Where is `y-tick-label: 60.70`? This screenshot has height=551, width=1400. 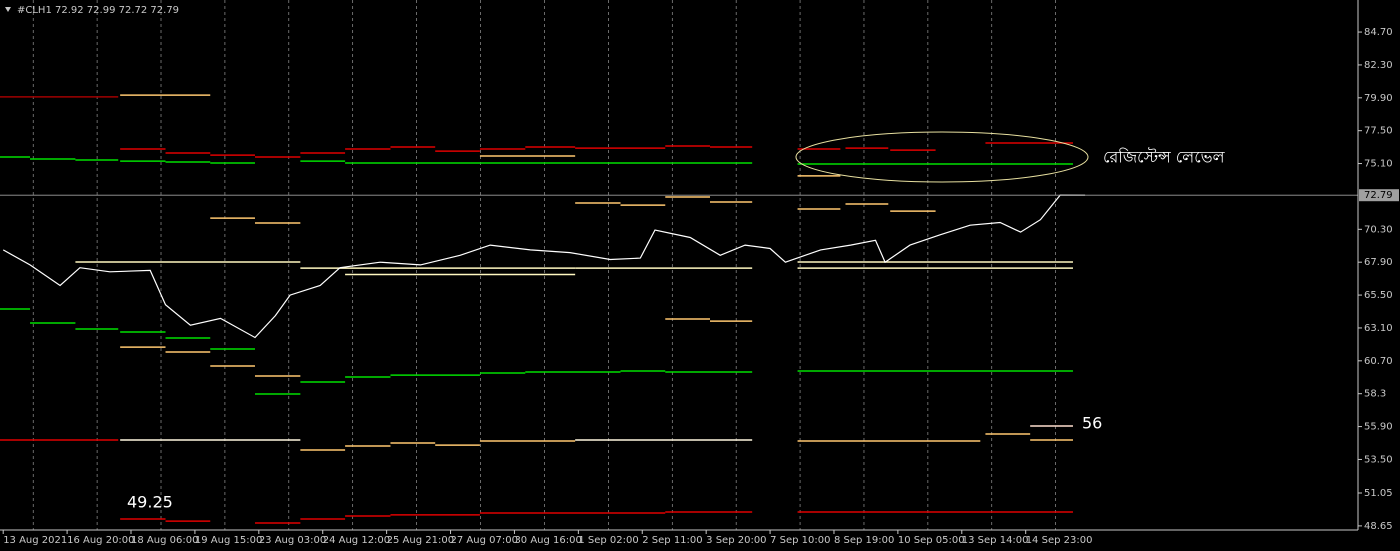
y-tick-label: 60.70 is located at coordinates (1378, 361).